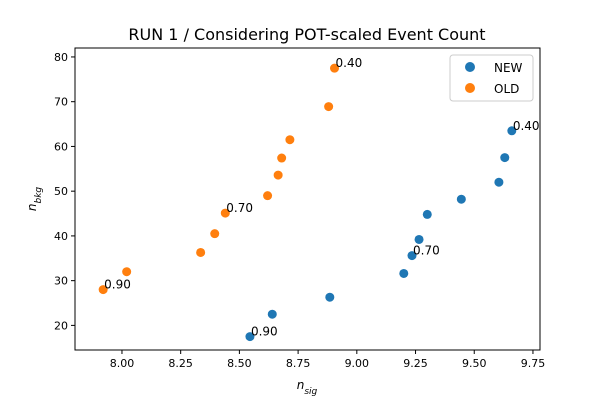  I want to click on legend-label-old: OLD, so click(506, 89).